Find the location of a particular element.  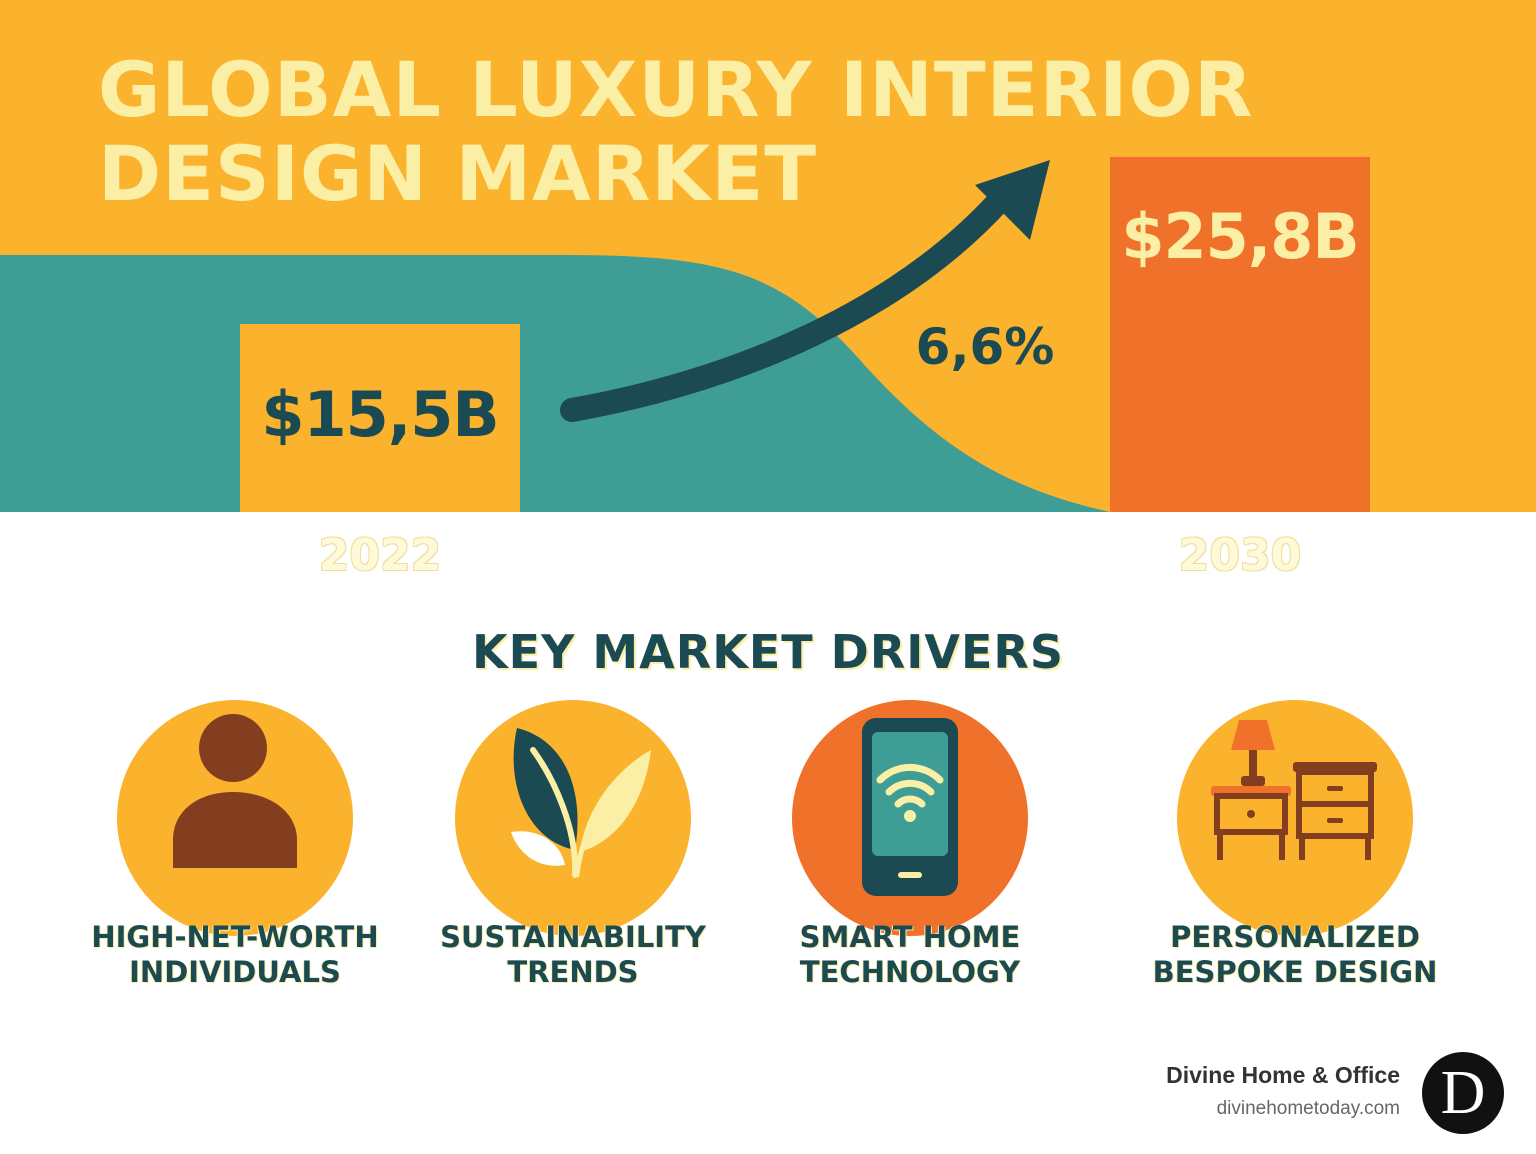

brand-url: divinehometoday.com is located at coordinates (1308, 1108).